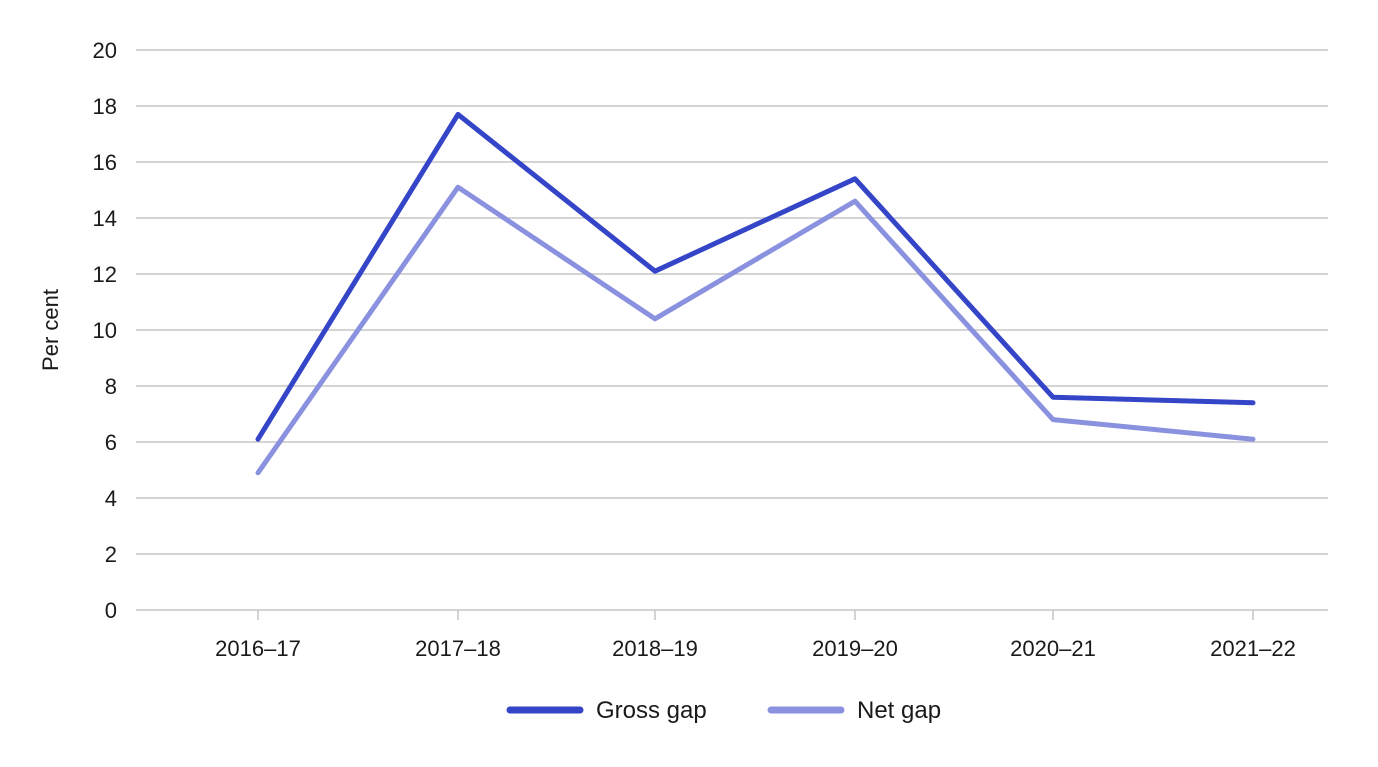 The image size is (1378, 767). I want to click on y-tick-label: 18, so click(105, 106).